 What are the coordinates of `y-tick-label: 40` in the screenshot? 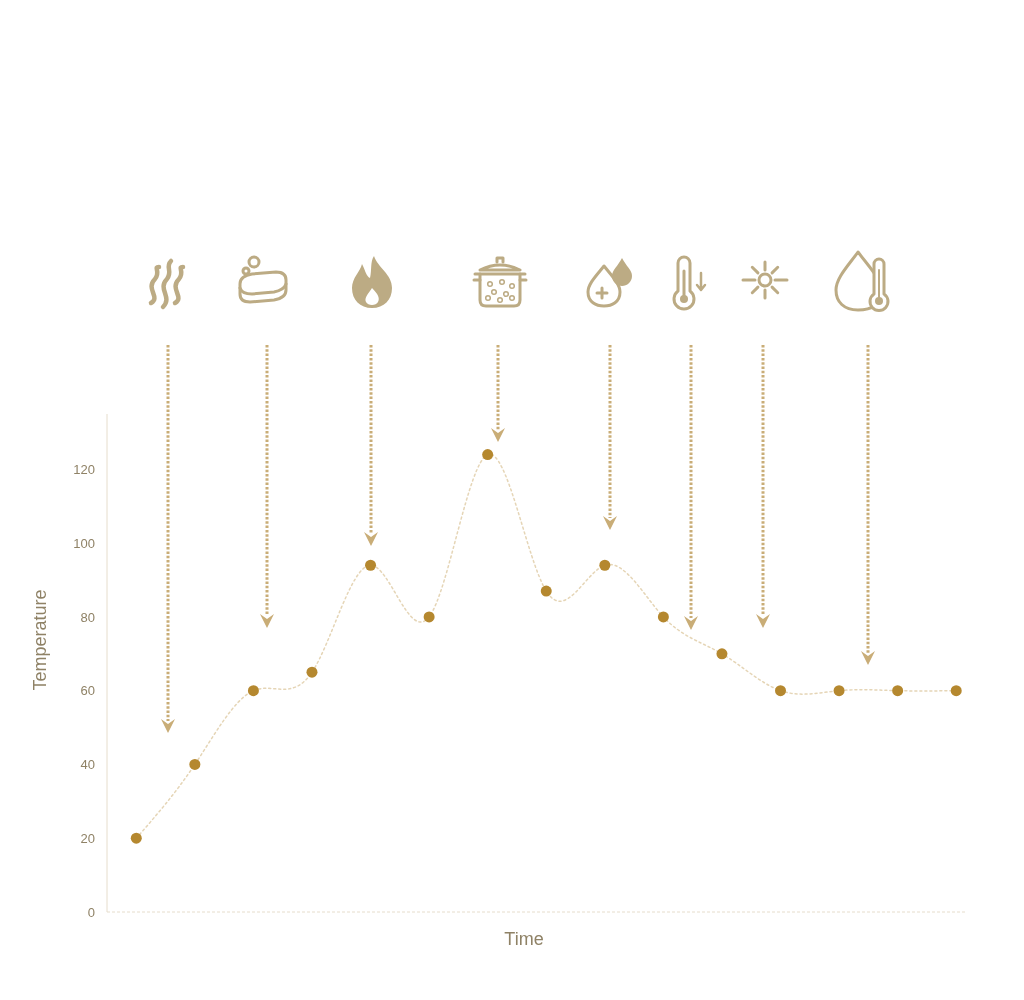 It's located at (87, 765).